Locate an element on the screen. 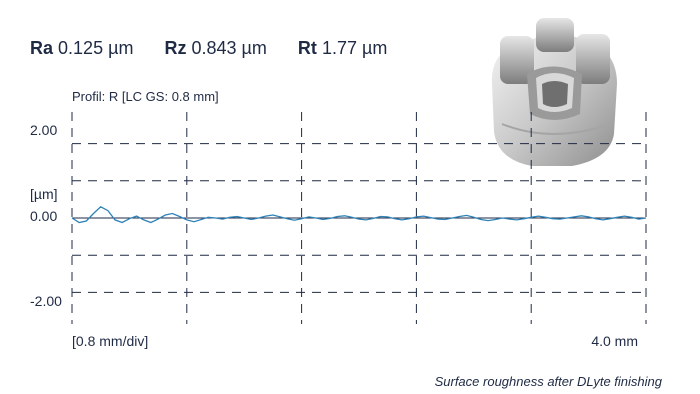 Image resolution: width=700 pixels, height=394 pixels. x-extent-label: 4.0 mm is located at coordinates (614, 341).